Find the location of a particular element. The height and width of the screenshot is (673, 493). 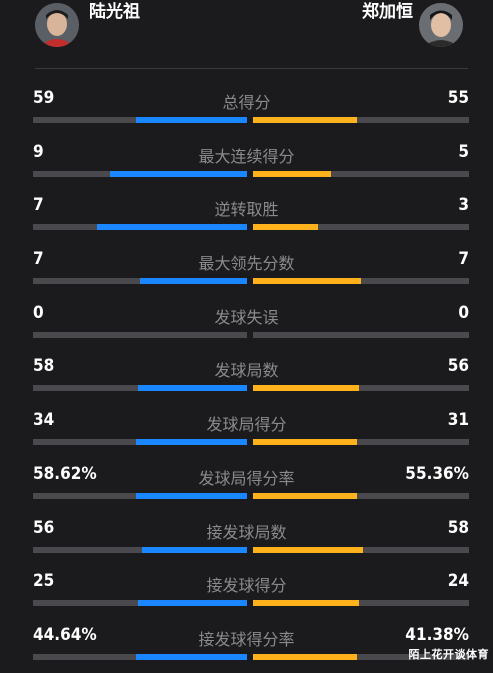

stat-row: 0 发球失误 0 is located at coordinates (246, 324).